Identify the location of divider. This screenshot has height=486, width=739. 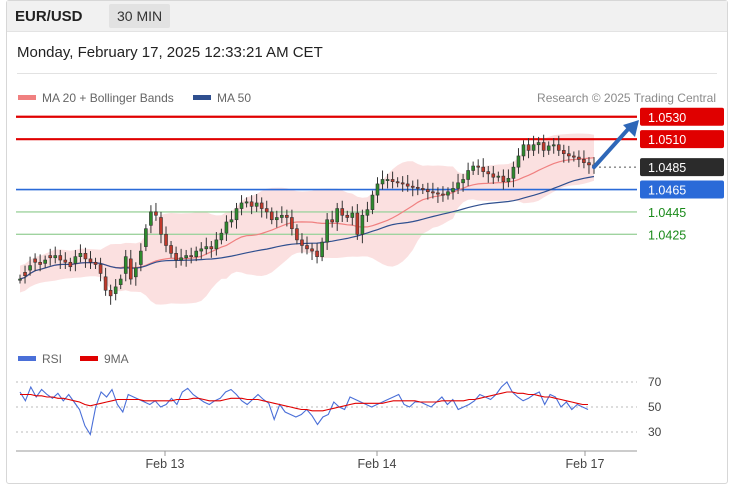
(367, 73).